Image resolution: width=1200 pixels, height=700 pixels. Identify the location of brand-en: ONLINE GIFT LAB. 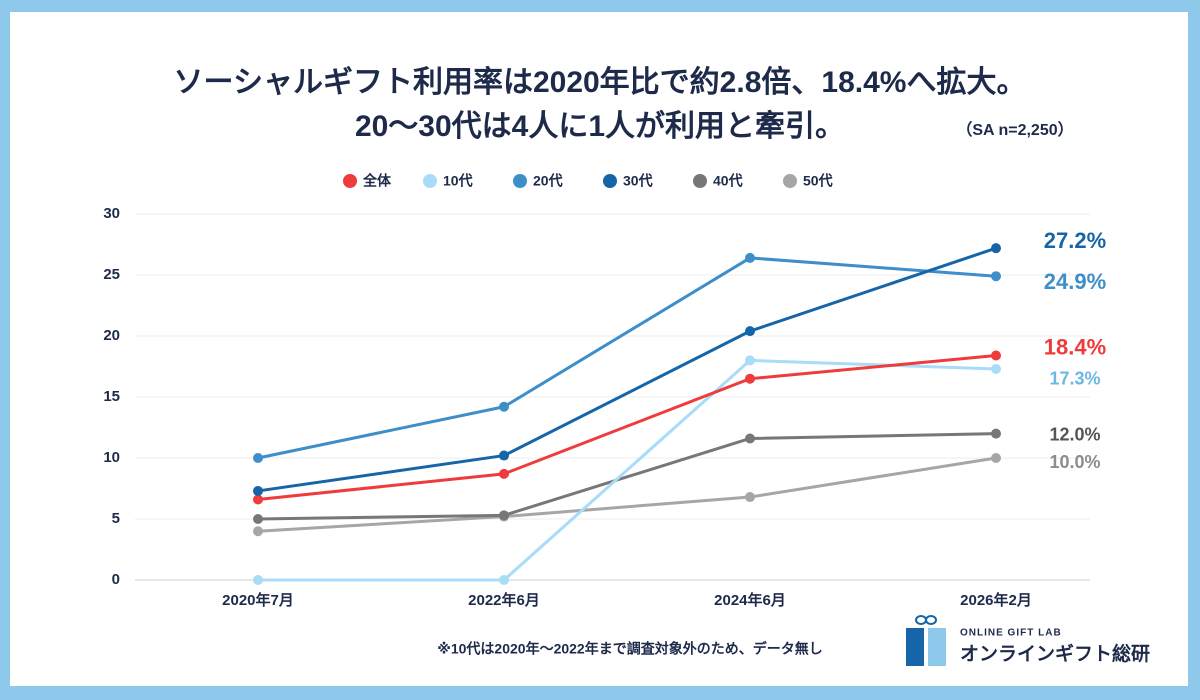
(1011, 633).